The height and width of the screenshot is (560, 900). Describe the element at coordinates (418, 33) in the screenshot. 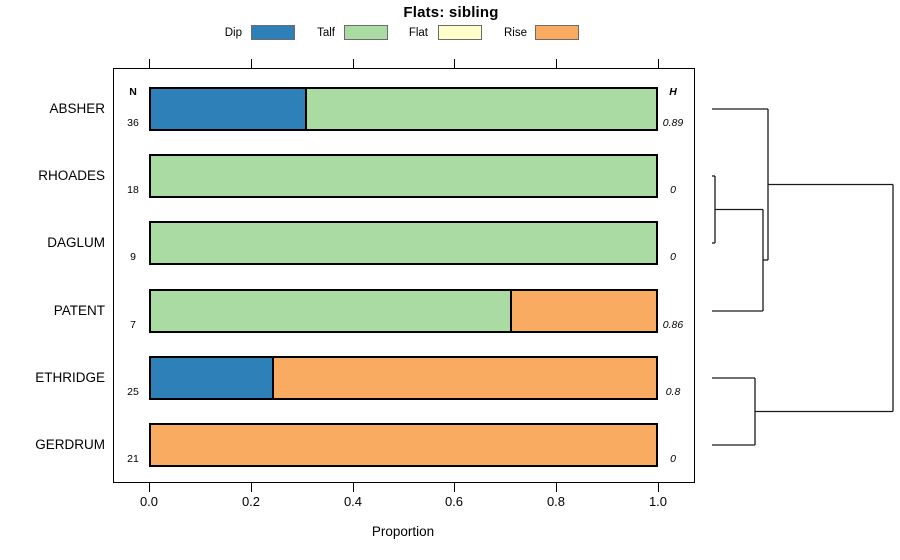

I see `legend-label-flat: Flat` at that location.